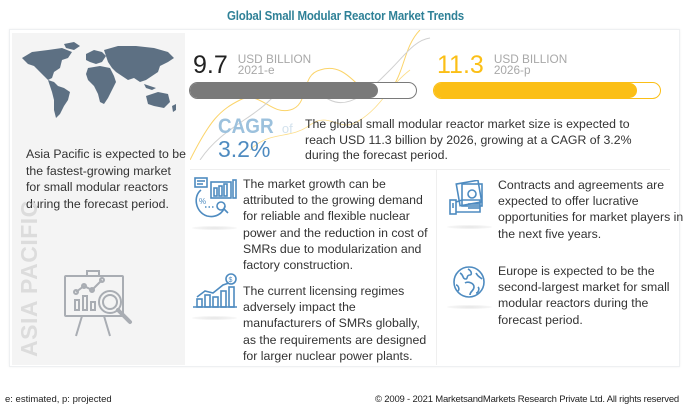  Describe the element at coordinates (244, 149) in the screenshot. I see `cagr-value: 3.2%` at that location.